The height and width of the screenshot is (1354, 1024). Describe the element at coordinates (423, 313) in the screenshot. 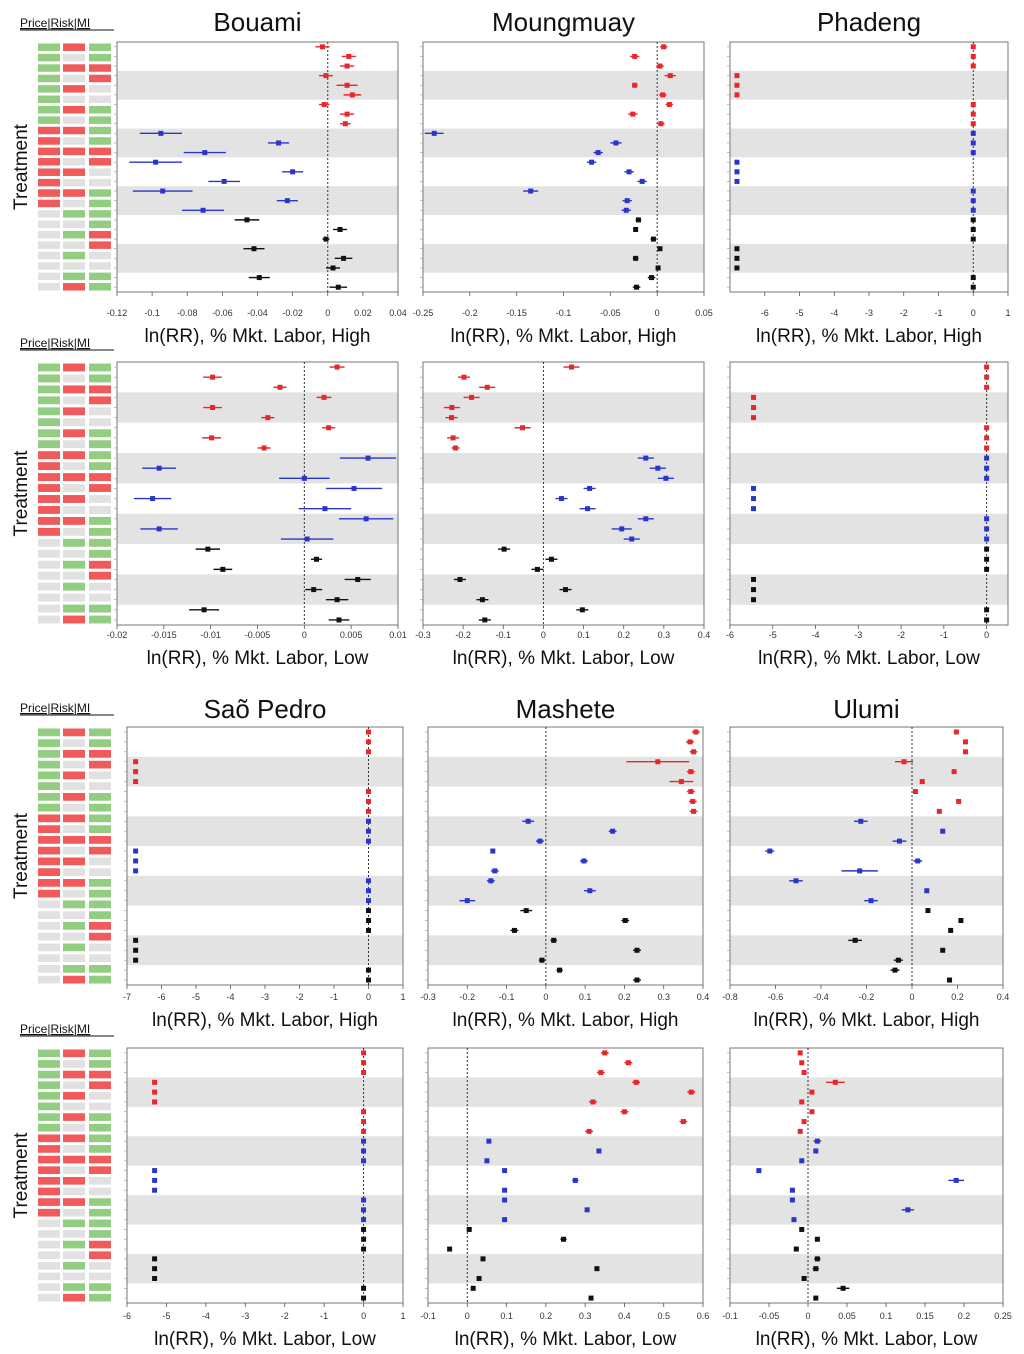

I see `x-tick-label: -0.25` at that location.